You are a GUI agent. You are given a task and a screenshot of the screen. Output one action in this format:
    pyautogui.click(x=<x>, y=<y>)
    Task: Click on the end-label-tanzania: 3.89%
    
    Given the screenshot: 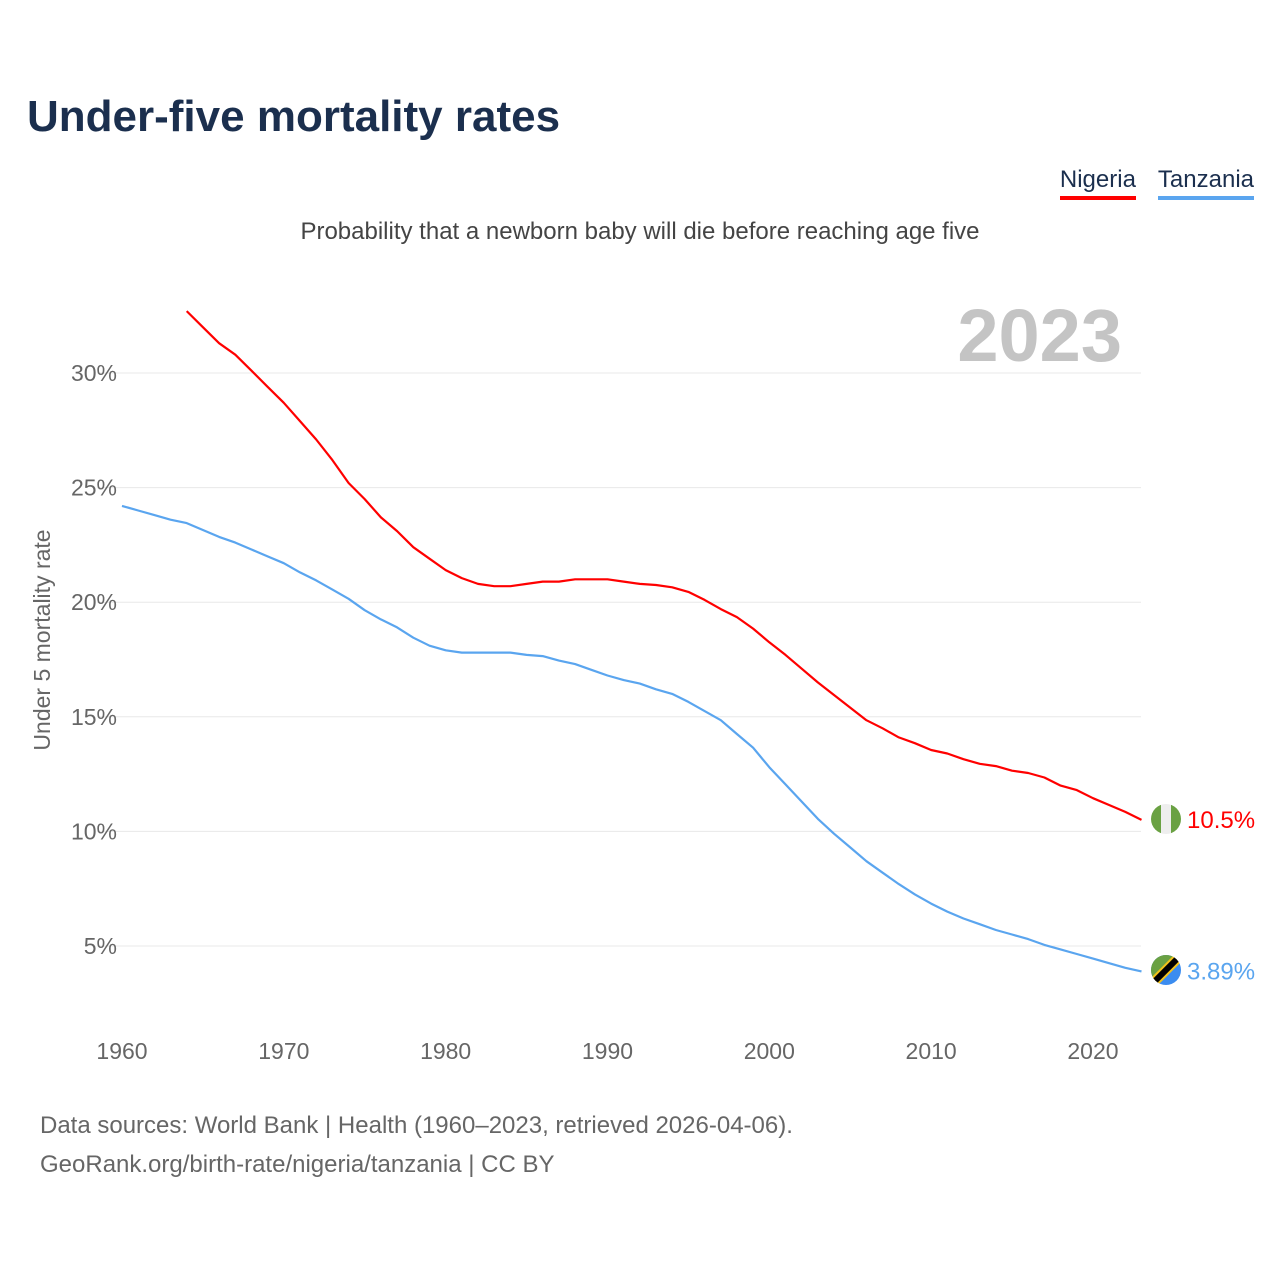 What is the action you would take?
    pyautogui.click(x=1221, y=971)
    